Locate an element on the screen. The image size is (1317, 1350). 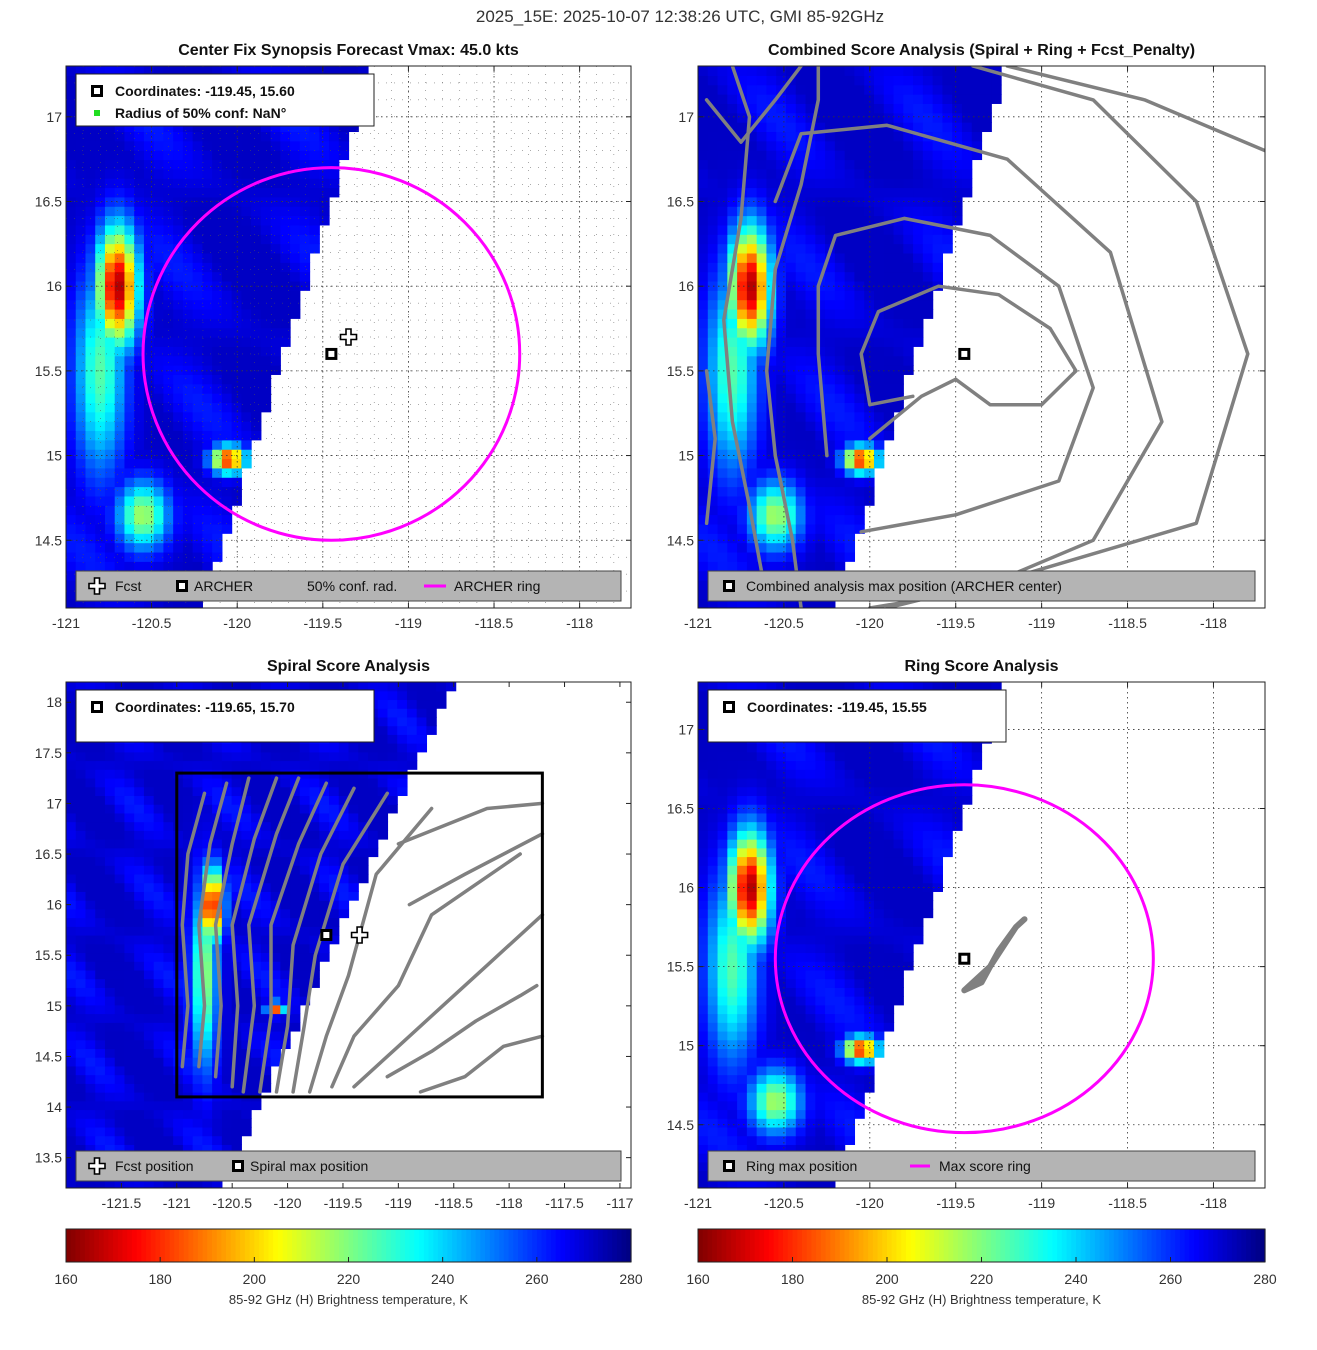
colorbar-tick-label: 220 is located at coordinates (349, 1279).